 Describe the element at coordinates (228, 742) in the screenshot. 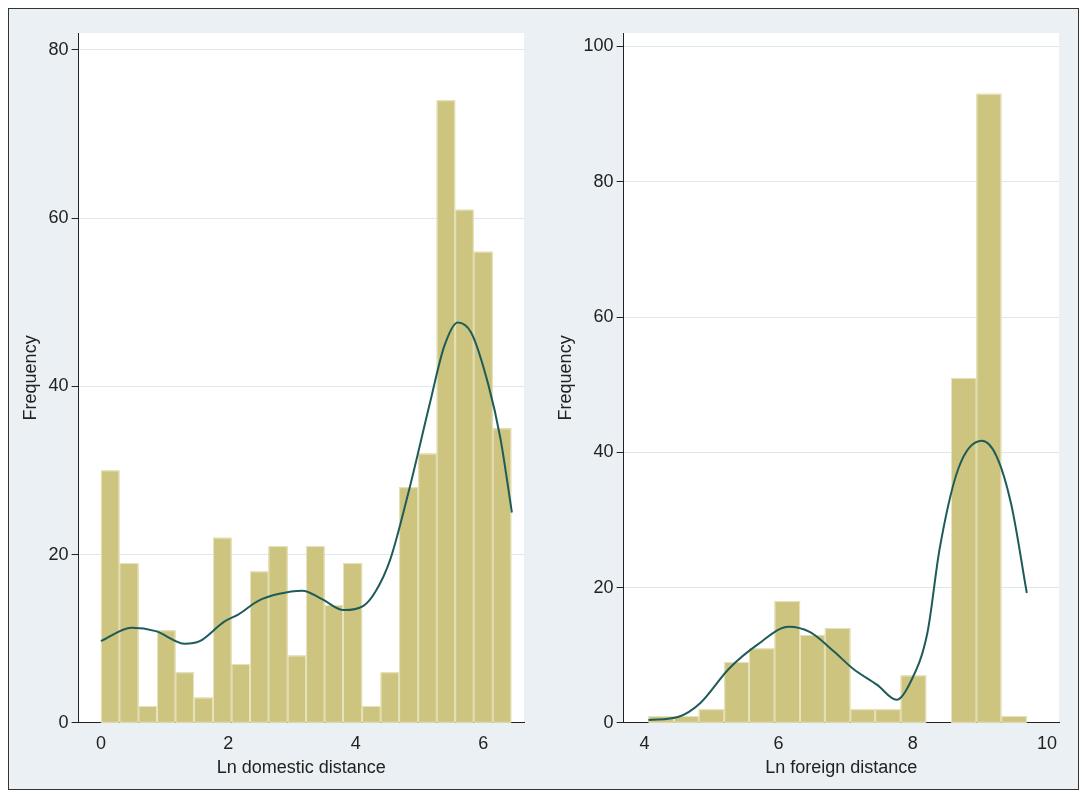

I see `x-tick-label: 2` at that location.